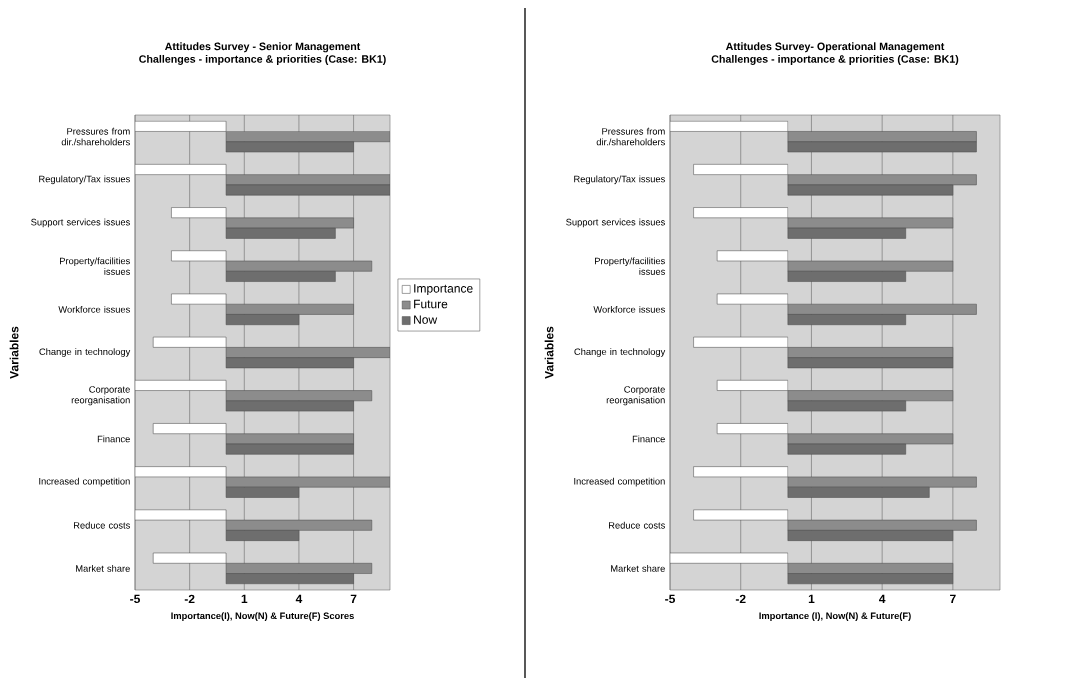 The width and height of the screenshot is (1070, 679). I want to click on legend-label: Future, so click(431, 304).